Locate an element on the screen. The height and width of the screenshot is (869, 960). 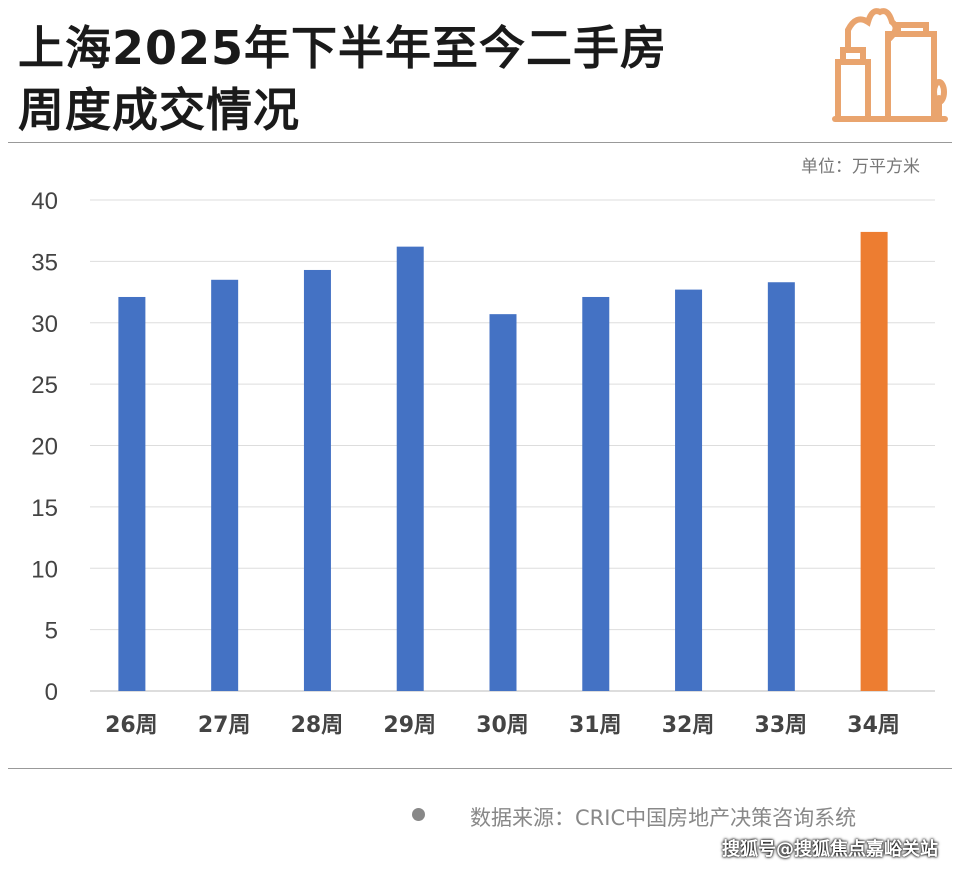
bar-29周 is located at coordinates (410, 468).